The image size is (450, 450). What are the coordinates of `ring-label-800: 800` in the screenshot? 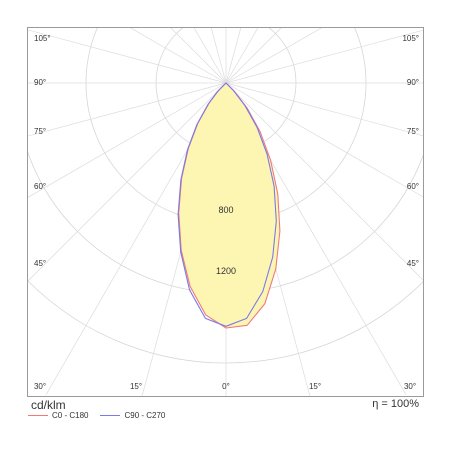 It's located at (225, 210).